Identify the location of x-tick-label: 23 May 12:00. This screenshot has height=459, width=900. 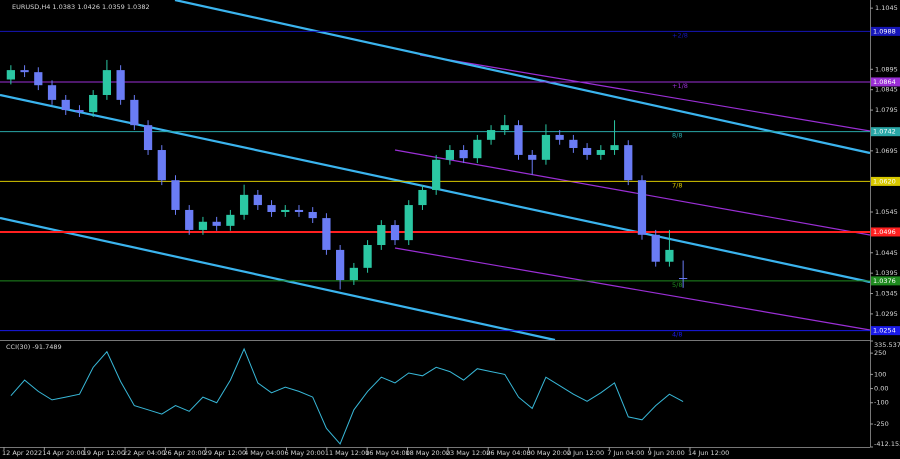
(468, 453).